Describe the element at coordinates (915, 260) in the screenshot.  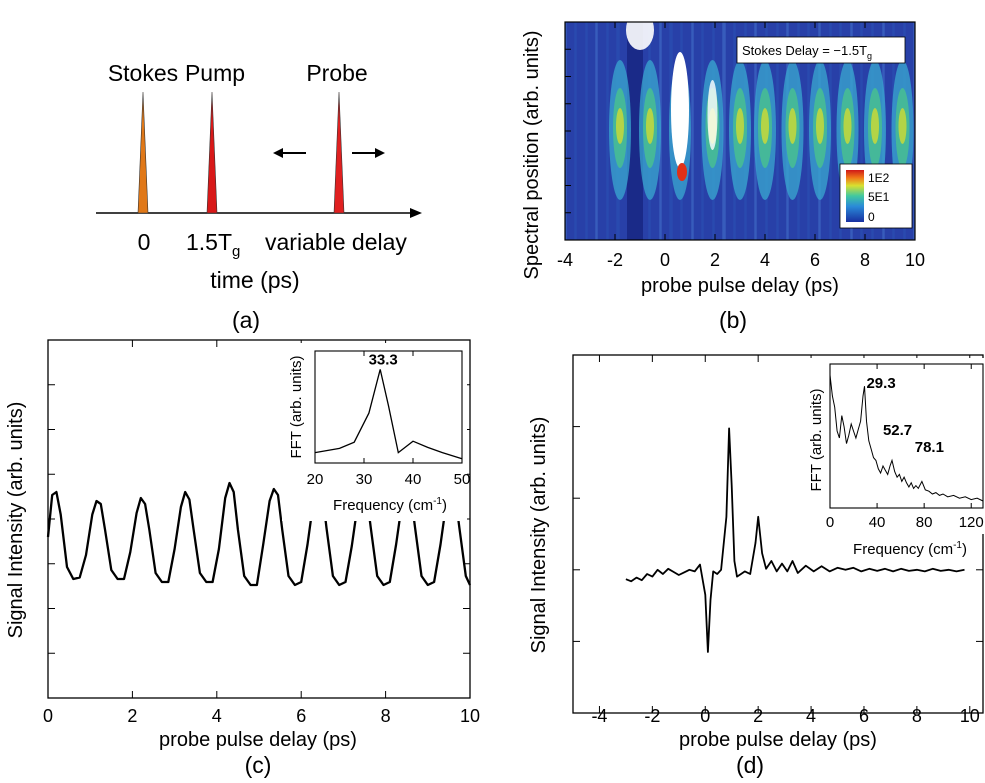
I see `heatmap-x-tick-label: 10` at that location.